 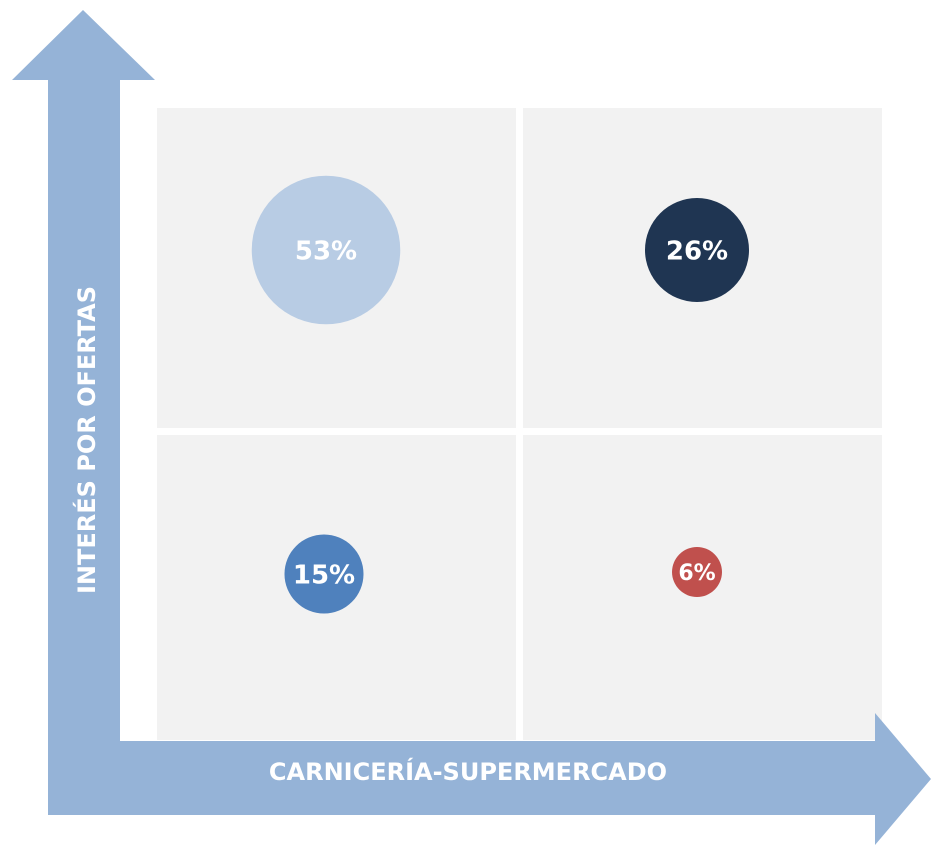 I want to click on bubble-label: 15%, so click(x=324, y=576).